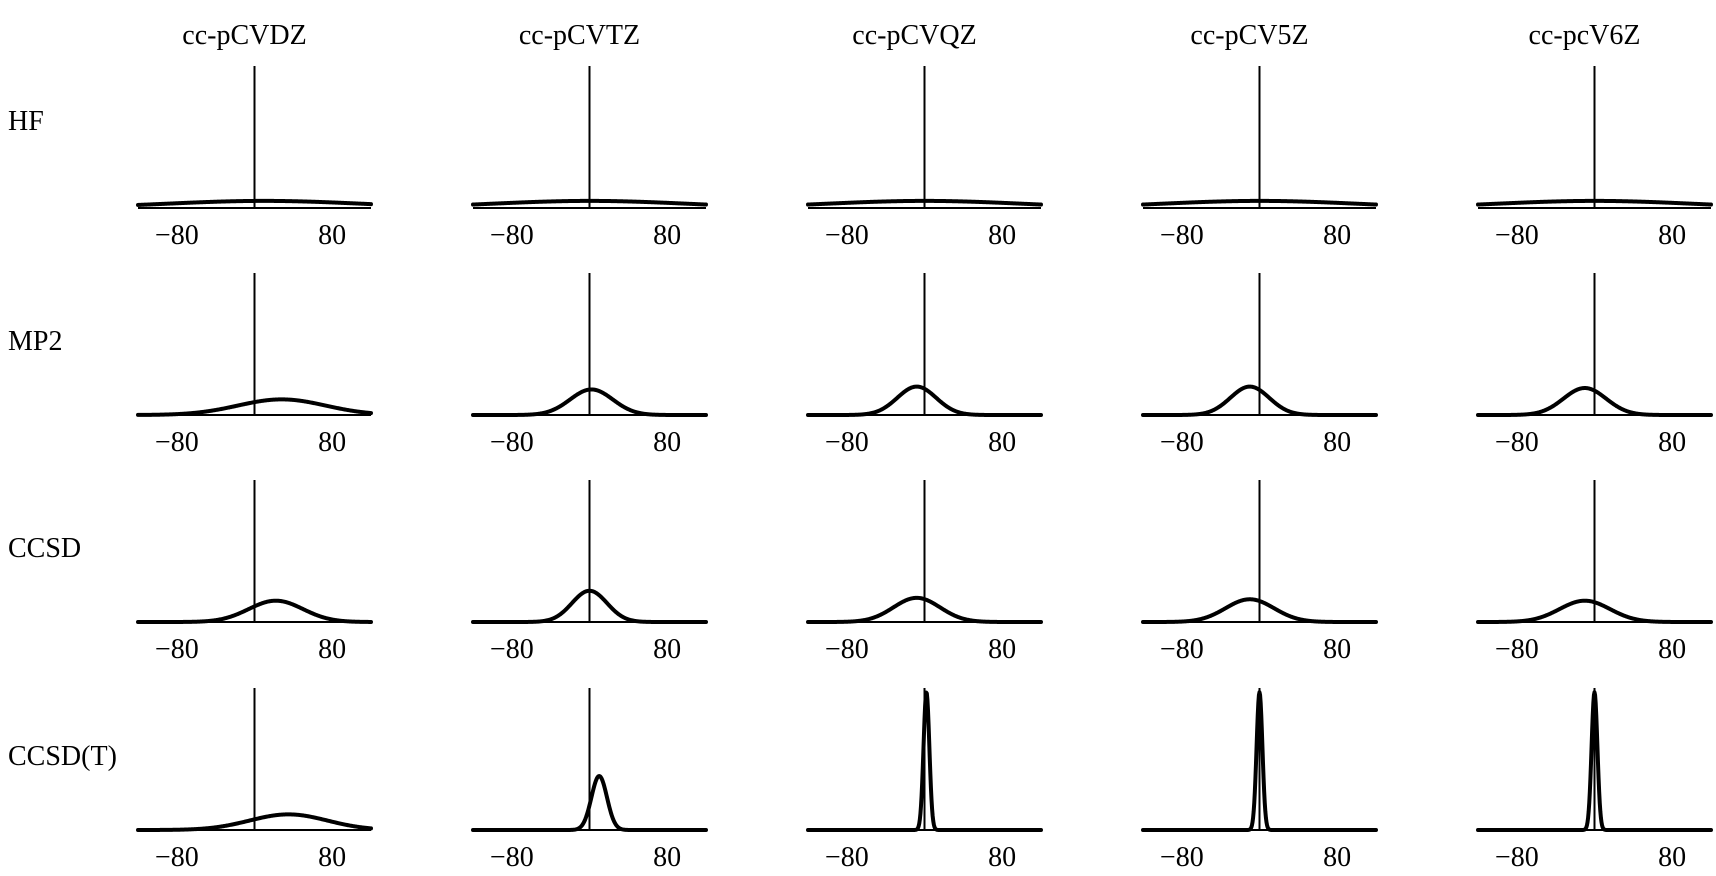  I want to click on column-title: cc-pcV6Z, so click(1585, 35).